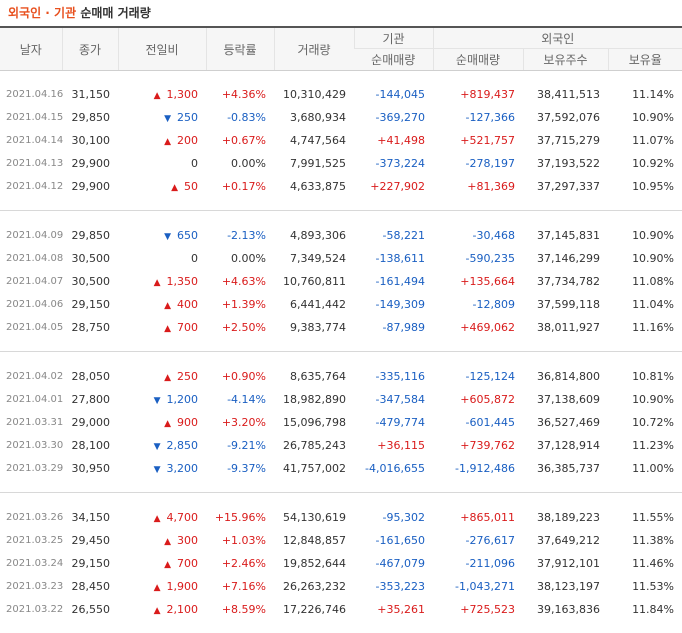 This screenshot has width=682, height=633. Describe the element at coordinates (90, 468) in the screenshot. I see `close-cell: 30,950` at that location.